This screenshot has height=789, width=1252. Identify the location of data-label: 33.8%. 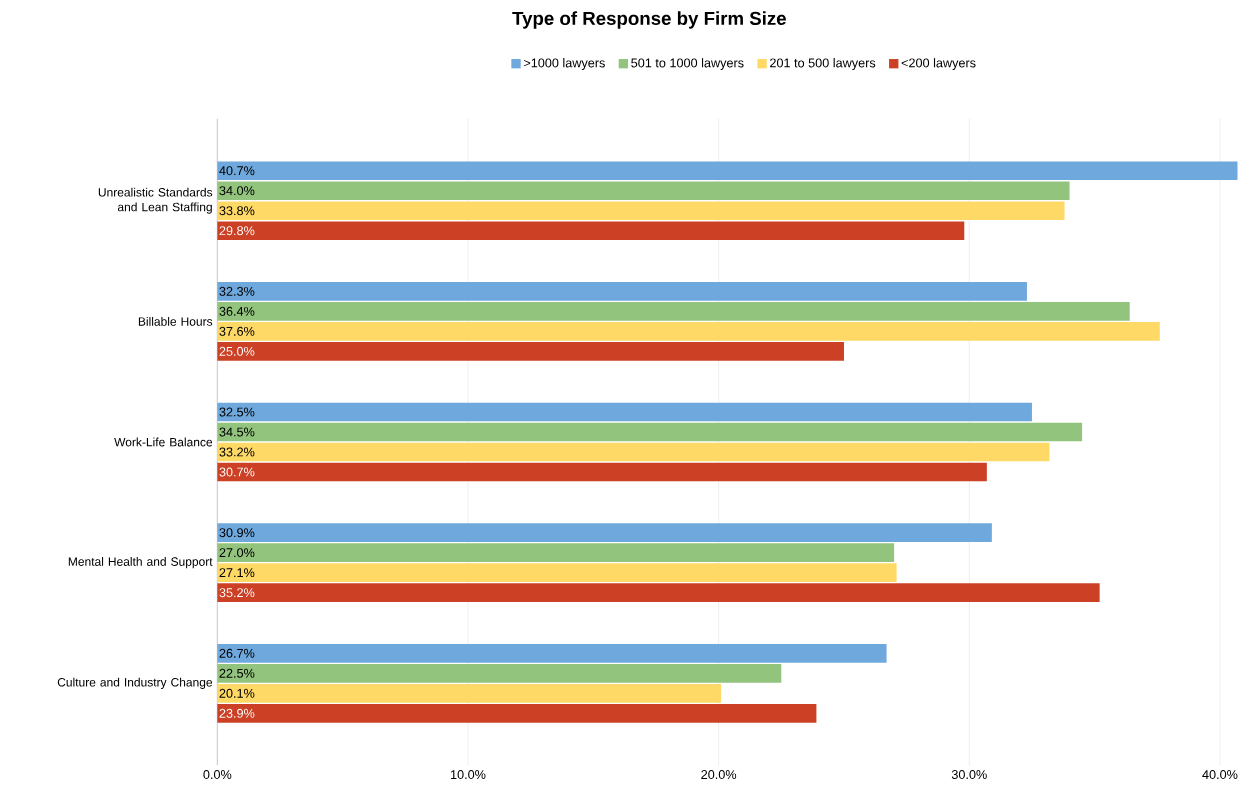
(237, 211).